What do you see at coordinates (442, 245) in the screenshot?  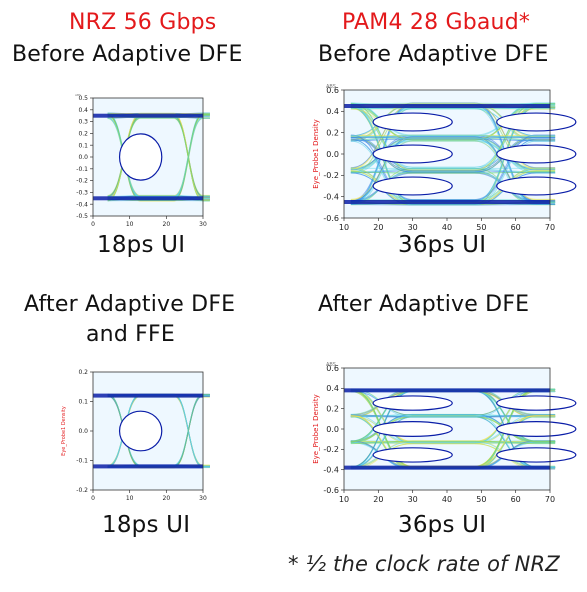 I see `pam4-ui-label-top: 36ps UI` at bounding box center [442, 245].